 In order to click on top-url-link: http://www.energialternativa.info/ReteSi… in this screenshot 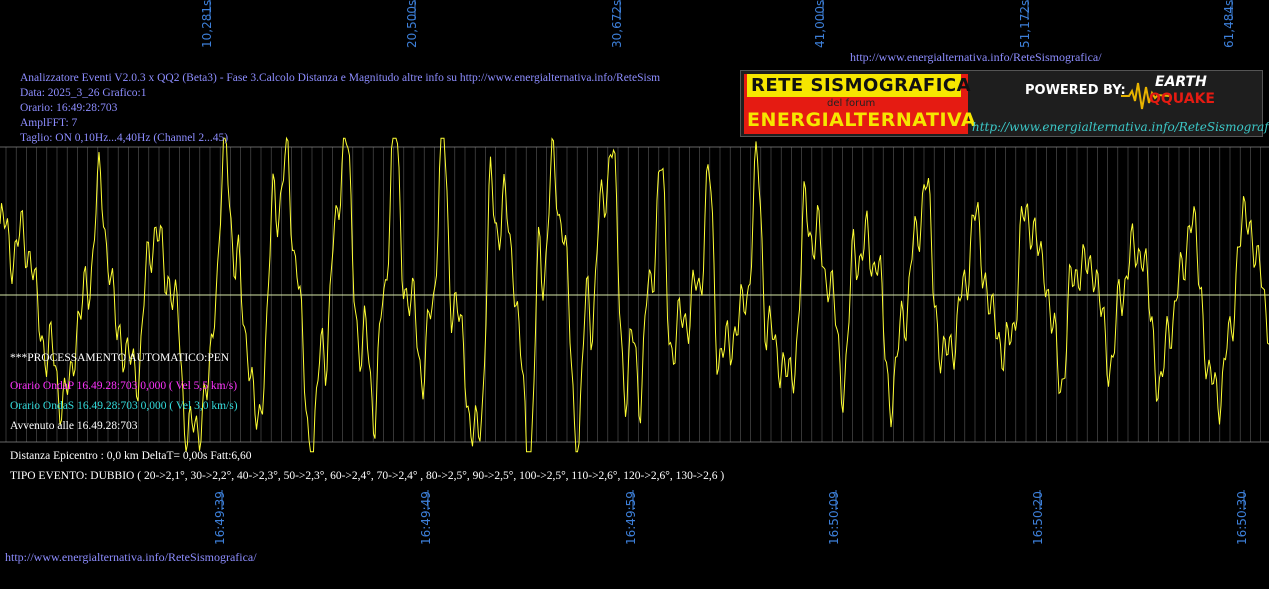, I will do `click(976, 57)`.